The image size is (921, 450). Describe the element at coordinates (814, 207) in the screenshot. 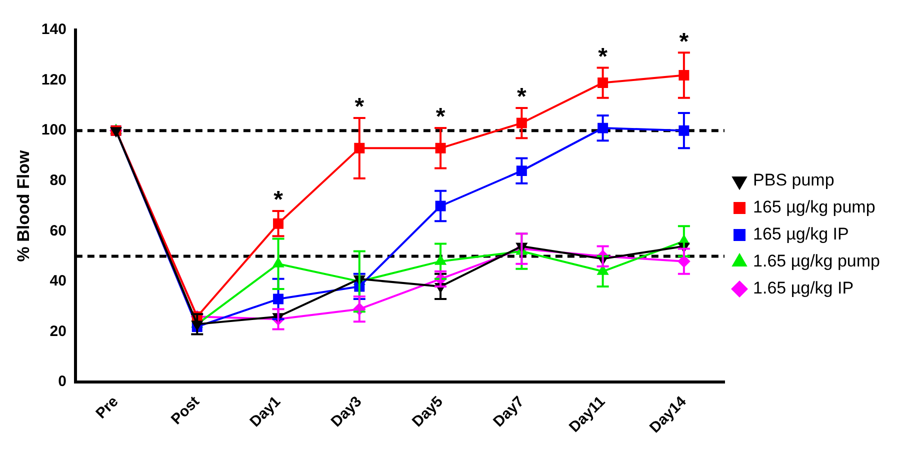

I see `legend-label: 165 µg/kg pump` at that location.